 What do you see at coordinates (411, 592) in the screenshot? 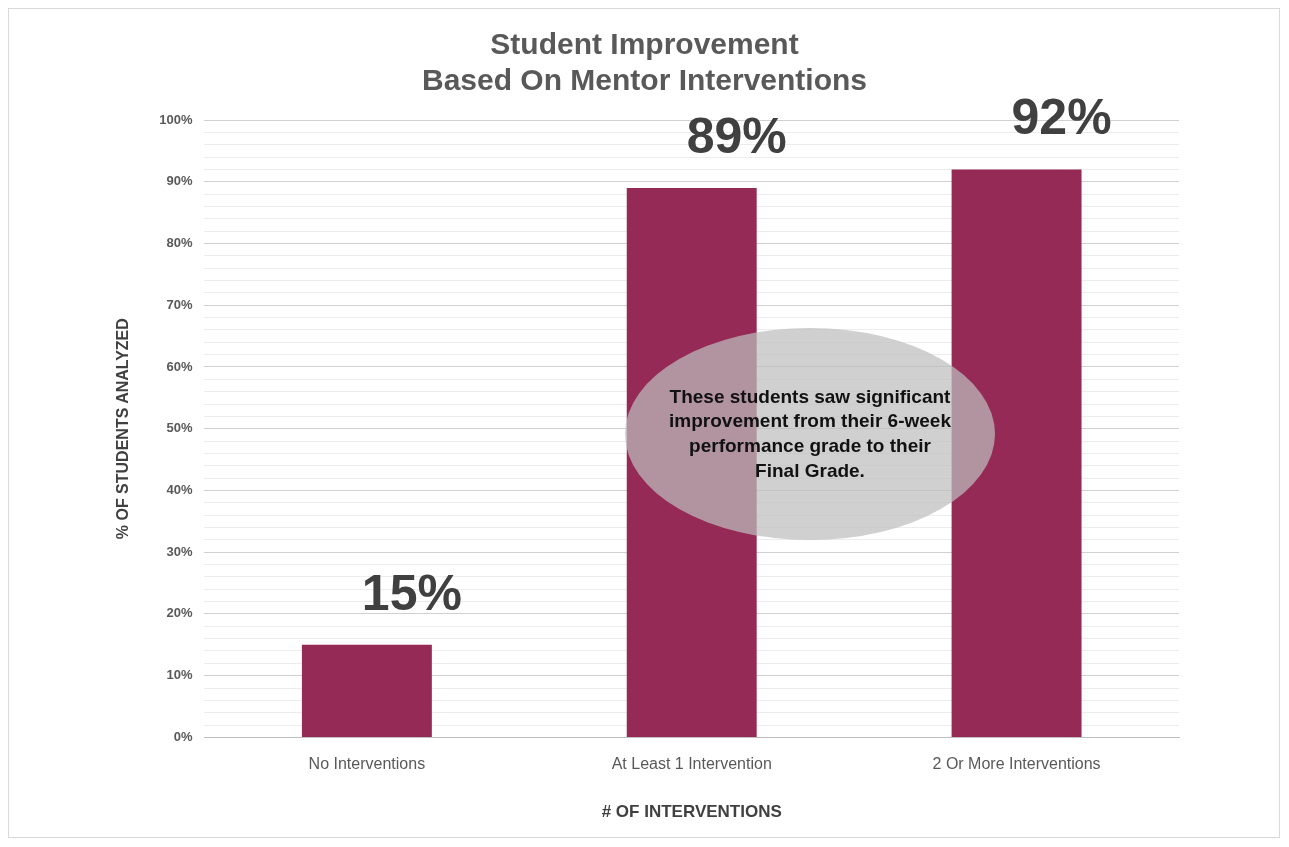
I see `data-label: 15%` at bounding box center [411, 592].